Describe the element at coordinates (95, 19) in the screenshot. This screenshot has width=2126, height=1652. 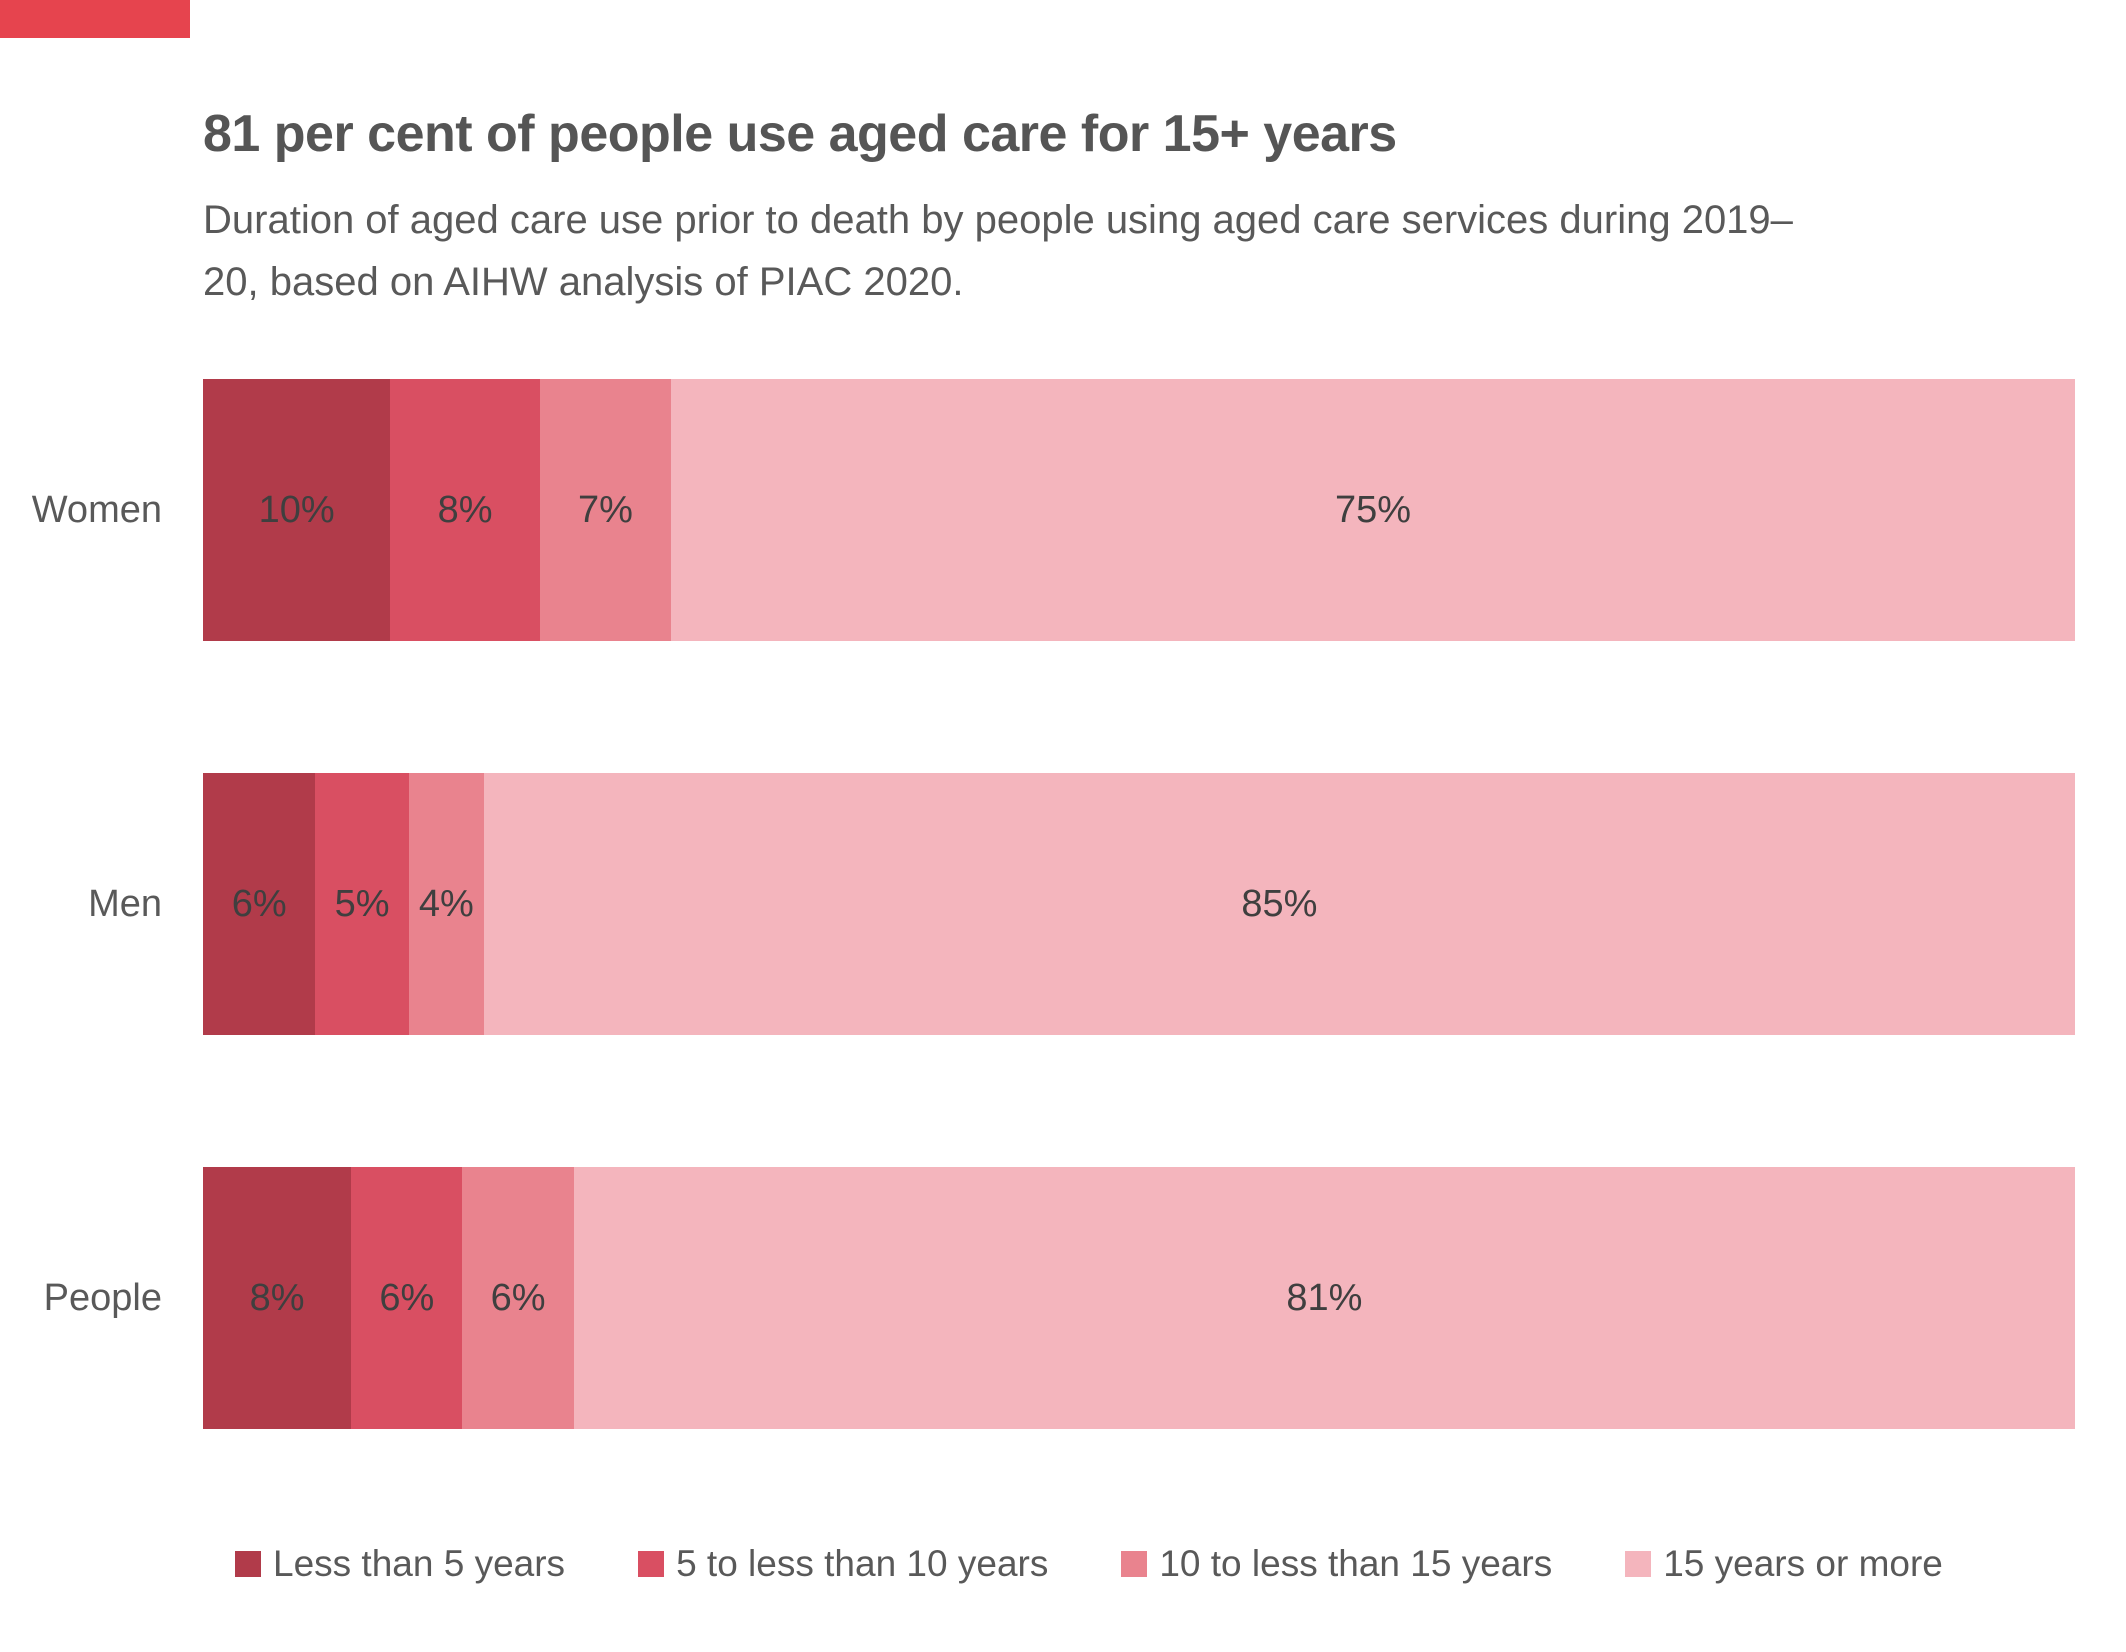
I see `corner-tab` at that location.